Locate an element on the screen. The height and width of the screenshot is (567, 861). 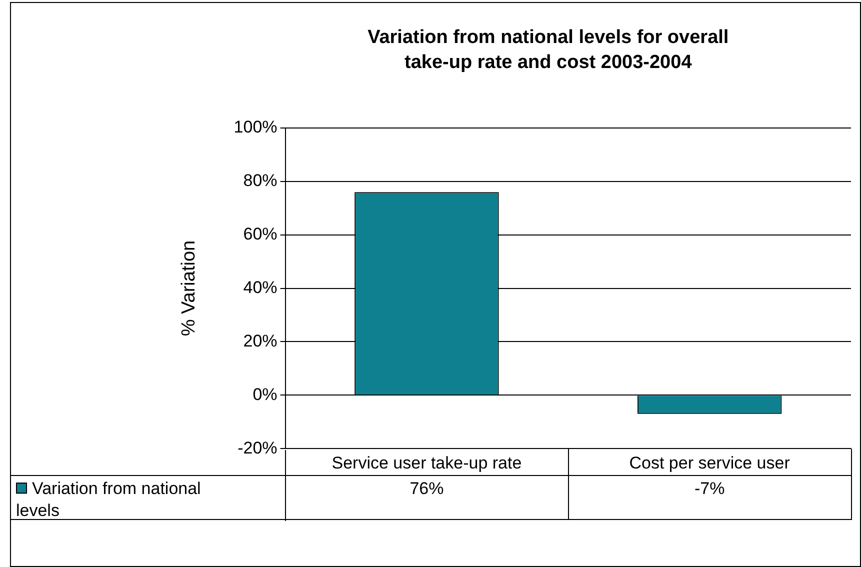
y-tick-label: 60% is located at coordinates (260, 234).